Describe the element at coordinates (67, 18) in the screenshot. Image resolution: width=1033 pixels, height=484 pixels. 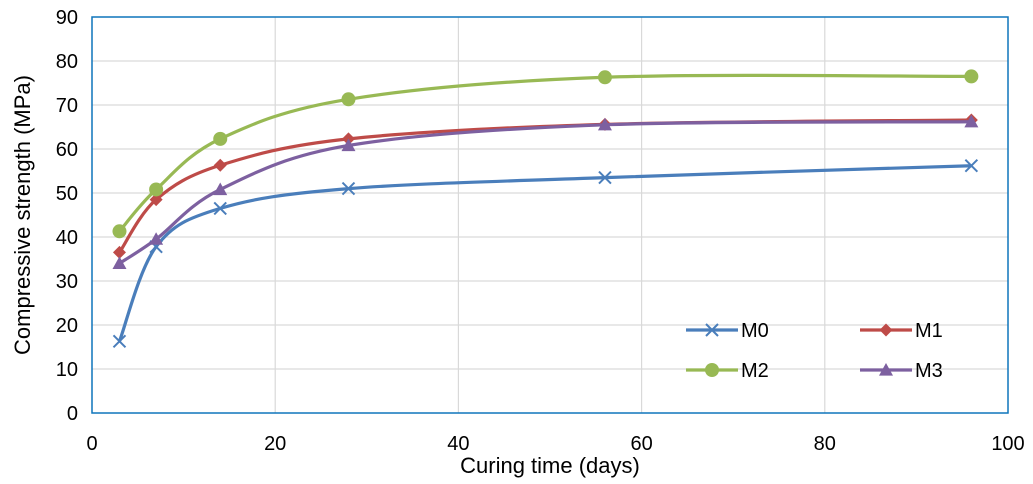
I see `y-tick-label: 90` at that location.